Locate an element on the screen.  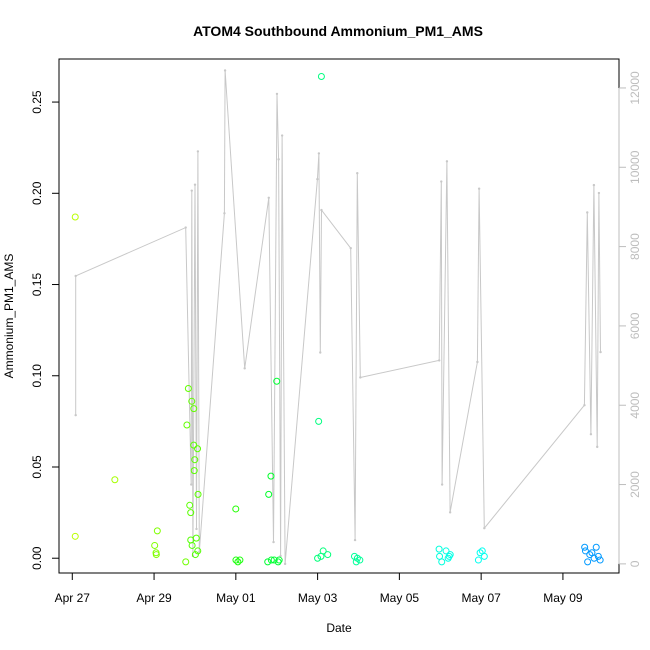
y2-tick-label: 4000 is located at coordinates (635, 405).